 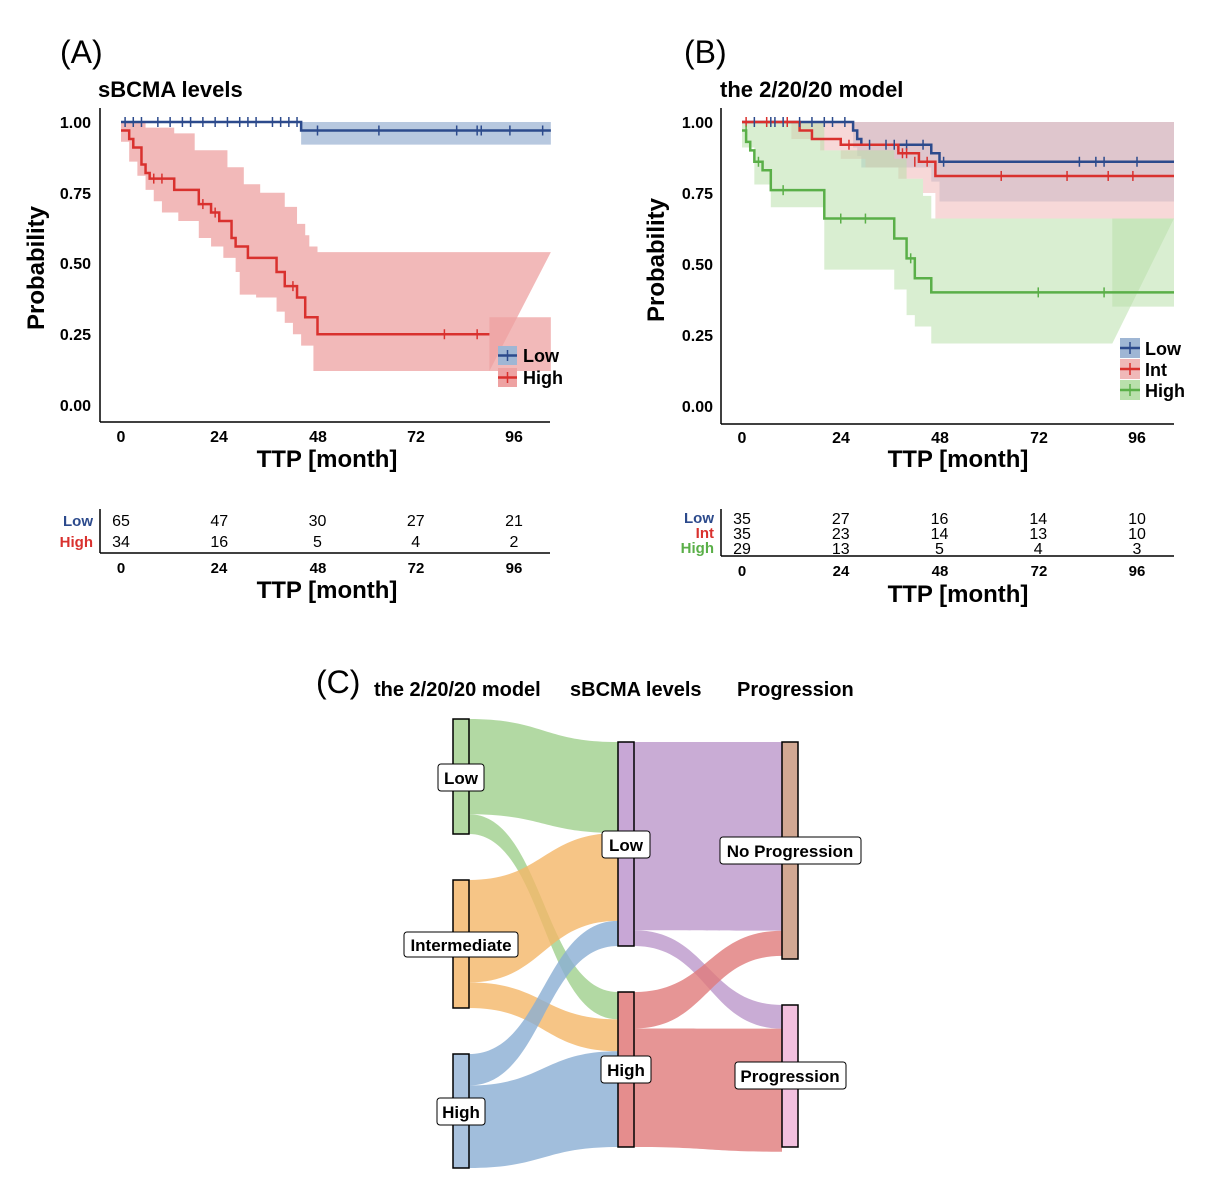 I want to click on sankey-link-s_high-p_no, so click(x=708, y=979).